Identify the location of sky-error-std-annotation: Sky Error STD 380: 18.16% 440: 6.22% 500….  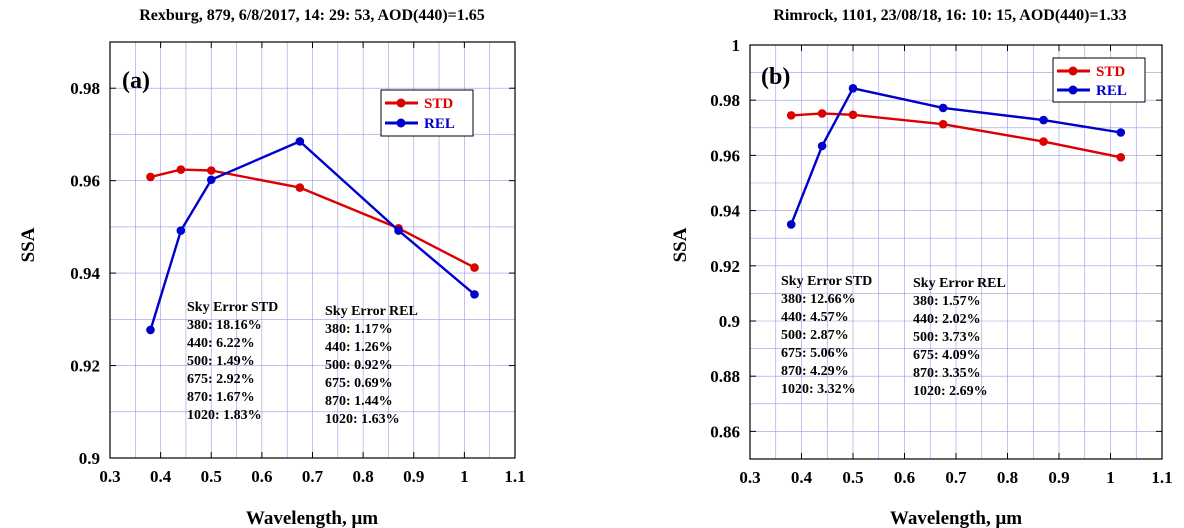
(232, 361).